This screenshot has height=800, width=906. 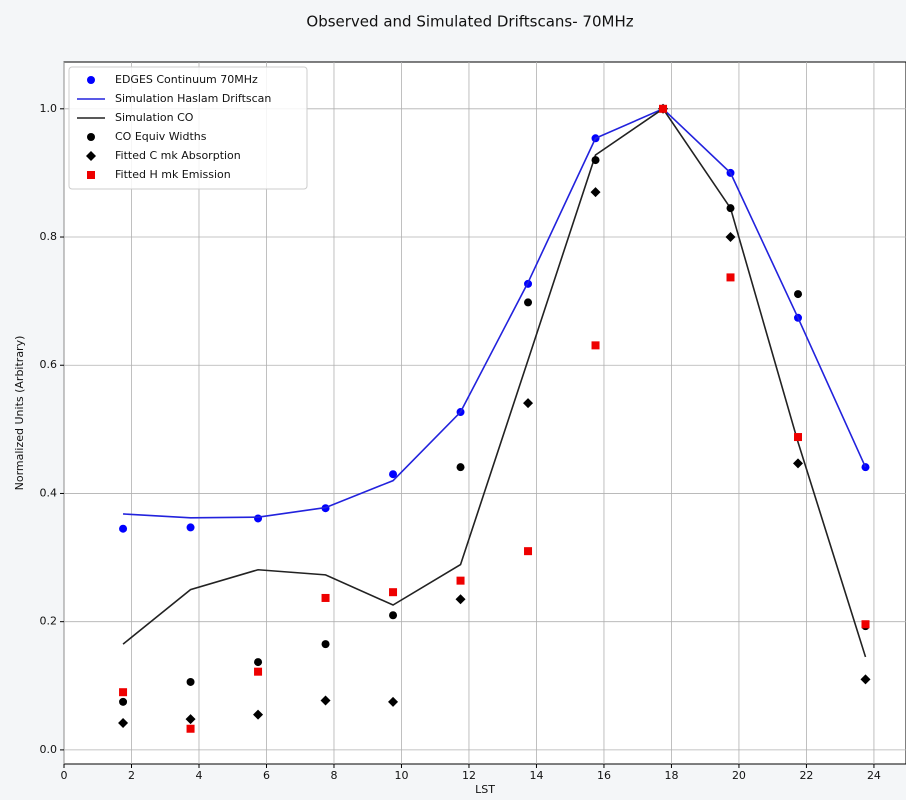 What do you see at coordinates (49, 621) in the screenshot?
I see `y-tick-label: 0.2` at bounding box center [49, 621].